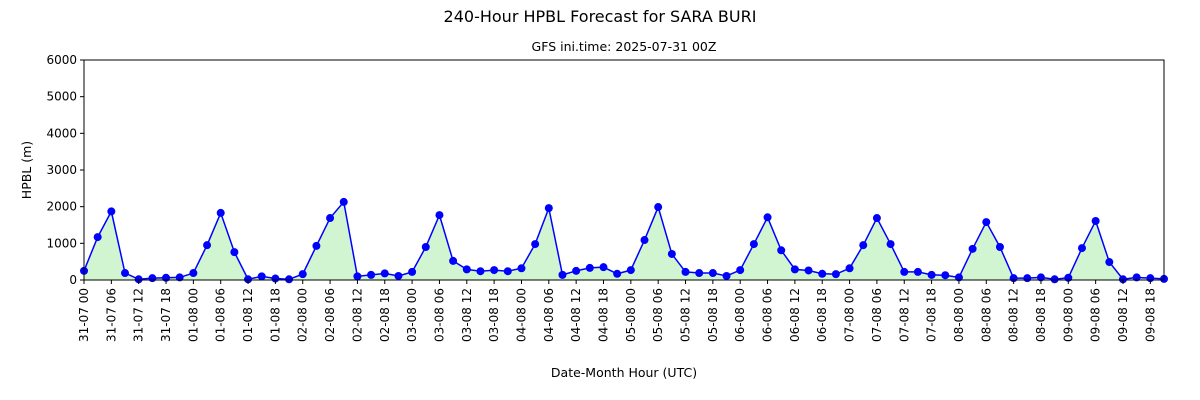 This screenshot has width=1200, height=400. I want to click on x-tick-label: 02-08 00, so click(303, 315).